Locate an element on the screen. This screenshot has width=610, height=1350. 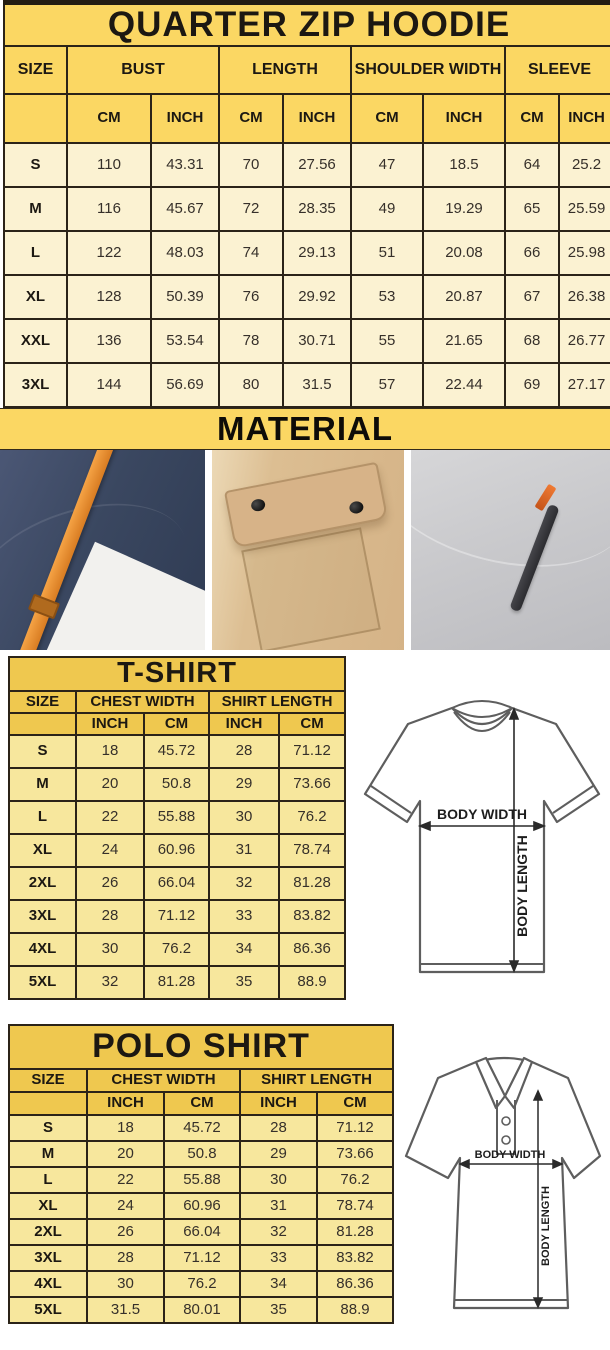
size-label-cell: XXL is located at coordinates (35, 341).